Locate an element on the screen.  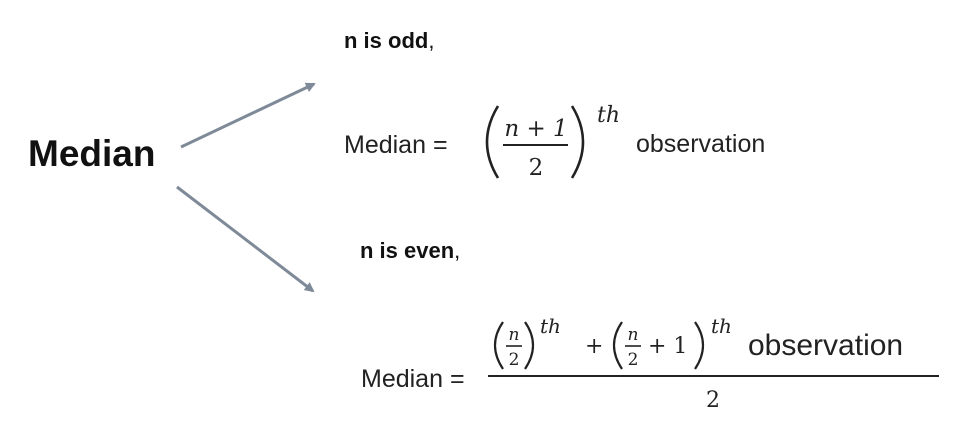
even-frac2-num: n is located at coordinates (633, 335).